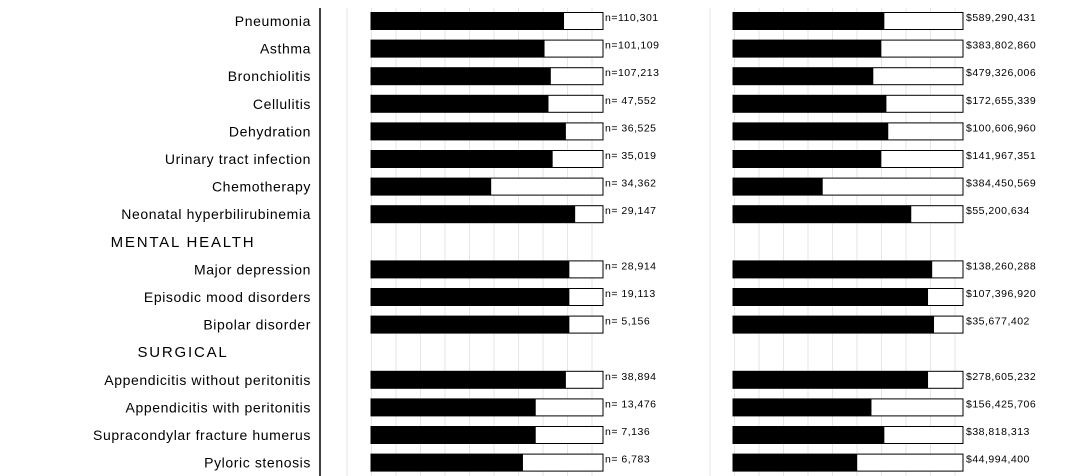 Image resolution: width=1074 pixels, height=476 pixels. I want to click on chart-row: Pneumonia n=110,301 $589,290,431, so click(635, 21).